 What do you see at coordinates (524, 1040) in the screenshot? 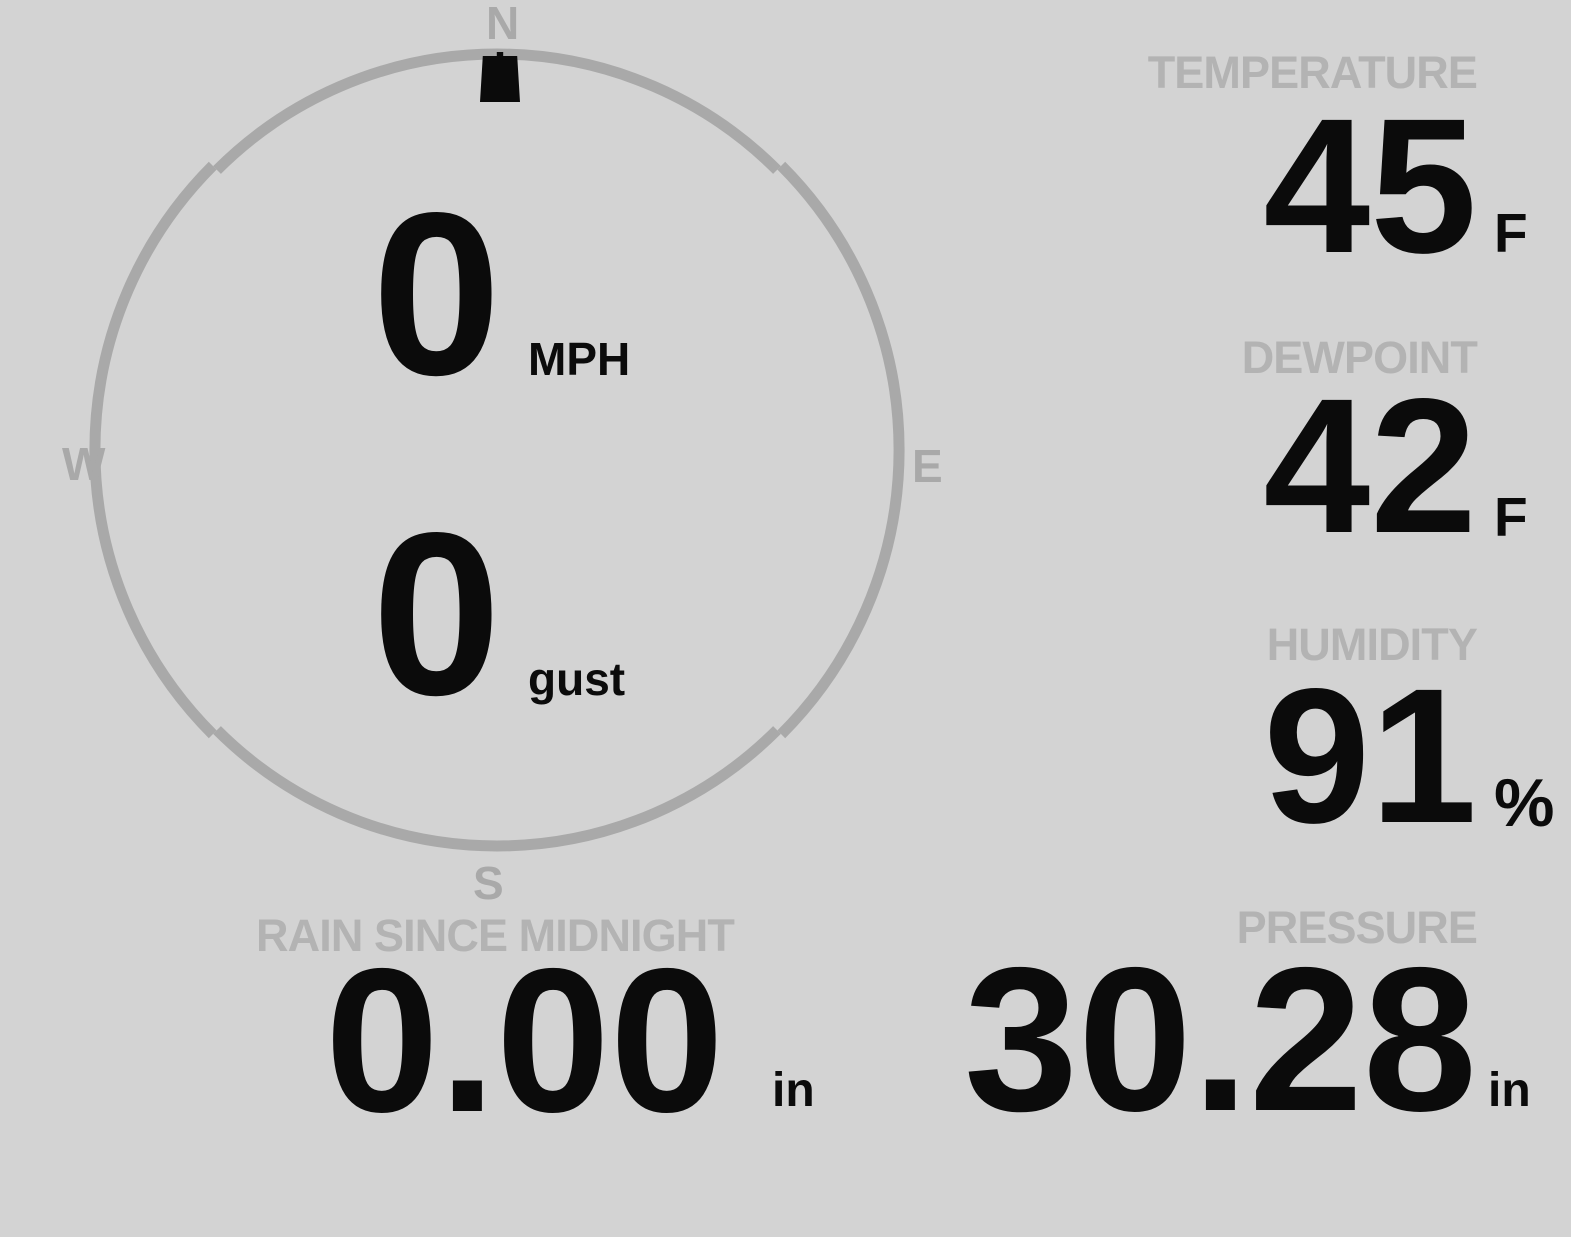
I see `rain-value: 0.00` at bounding box center [524, 1040].